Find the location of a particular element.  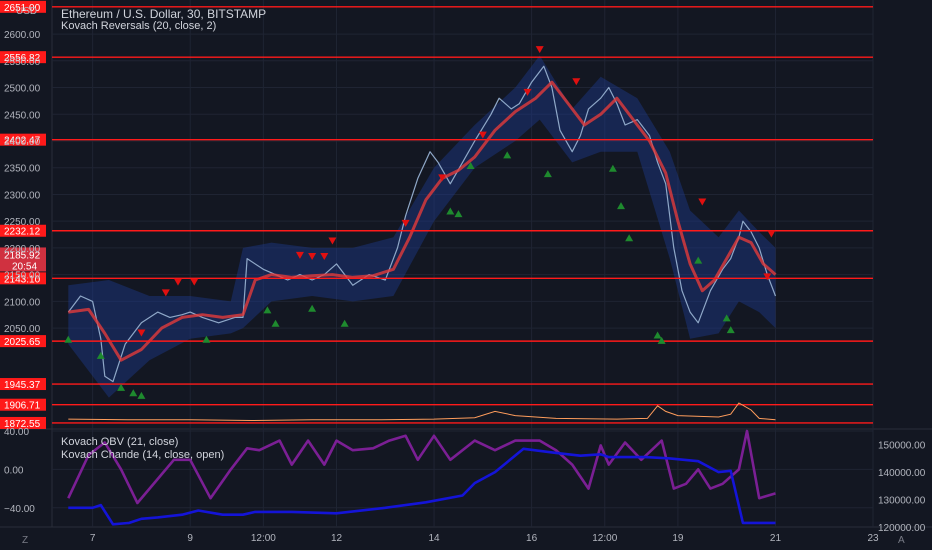

level-label: 1906.71 is located at coordinates (22, 406).